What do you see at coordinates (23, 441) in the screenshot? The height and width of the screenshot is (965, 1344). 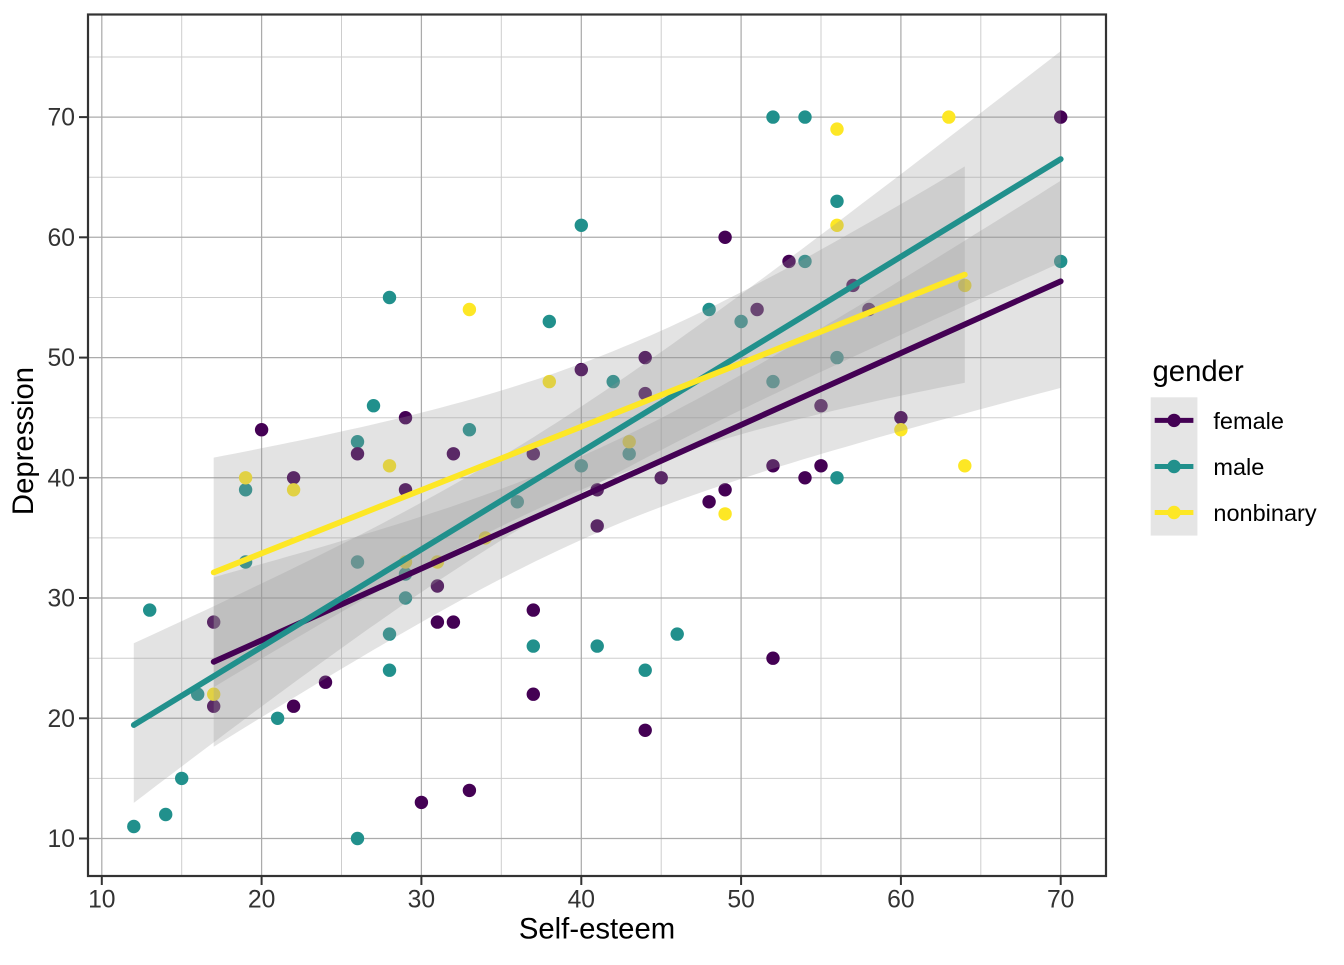 I see `svg-text: Depression` at bounding box center [23, 441].